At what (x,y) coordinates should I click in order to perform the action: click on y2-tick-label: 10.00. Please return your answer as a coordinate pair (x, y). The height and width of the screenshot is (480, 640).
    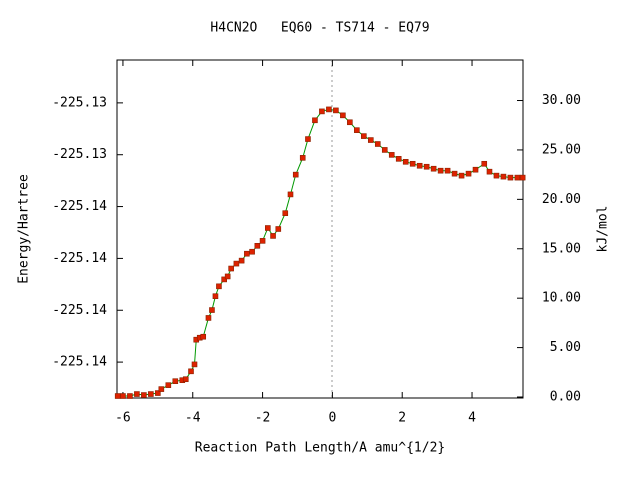
    Looking at the image, I should click on (561, 298).